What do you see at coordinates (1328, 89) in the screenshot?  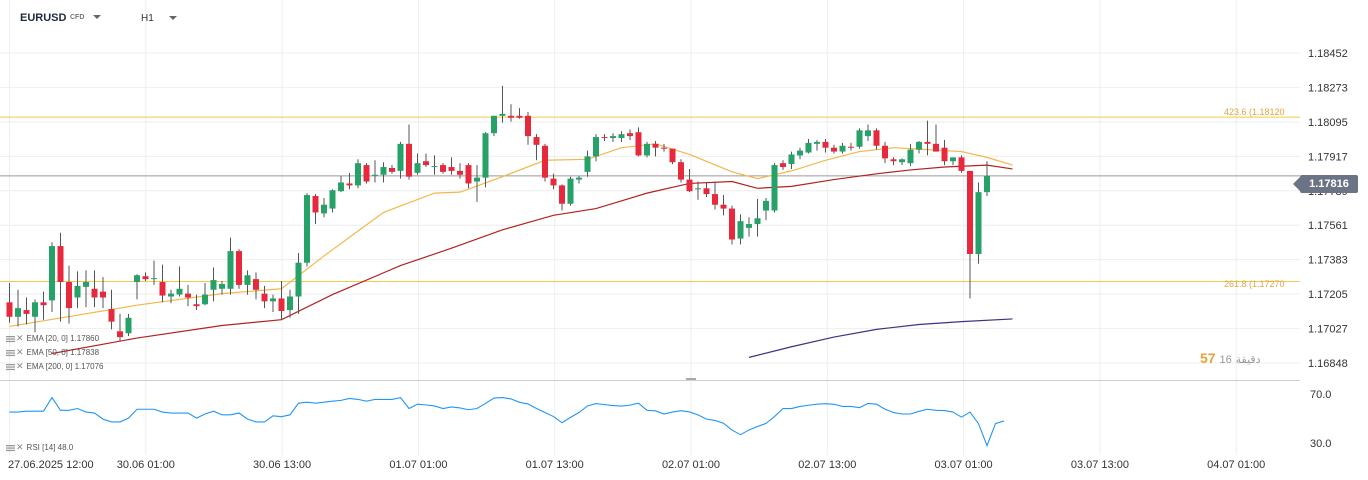 I see `price-tick-label: 1.18273` at bounding box center [1328, 89].